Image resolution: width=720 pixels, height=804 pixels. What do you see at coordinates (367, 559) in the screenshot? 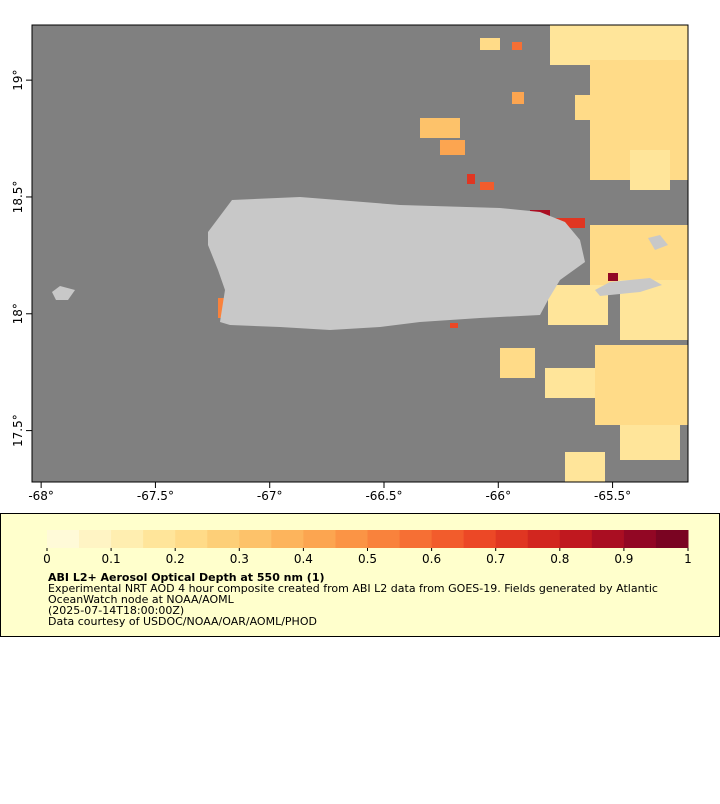
I see `colorbar-tick-label: 0.5` at bounding box center [367, 559].